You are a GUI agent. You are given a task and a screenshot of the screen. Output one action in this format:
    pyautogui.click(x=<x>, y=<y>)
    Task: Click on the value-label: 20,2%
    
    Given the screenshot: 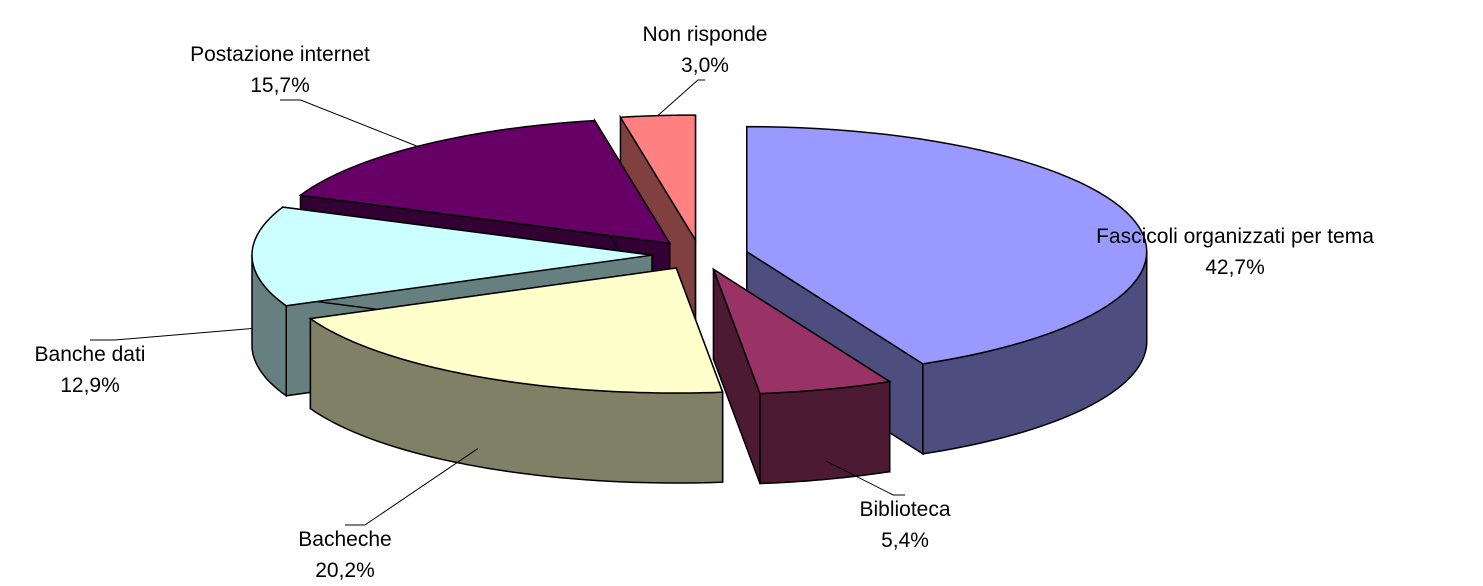 What is the action you would take?
    pyautogui.click(x=345, y=570)
    